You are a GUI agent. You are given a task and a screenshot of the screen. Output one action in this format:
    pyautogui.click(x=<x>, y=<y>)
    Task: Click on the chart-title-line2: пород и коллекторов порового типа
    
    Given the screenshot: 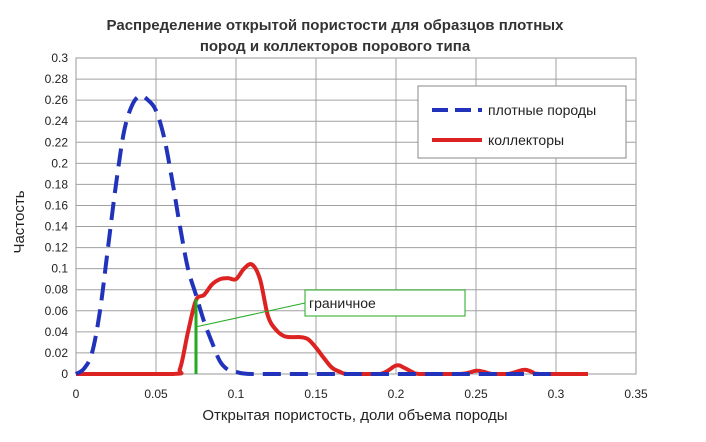 What is the action you would take?
    pyautogui.click(x=335, y=46)
    